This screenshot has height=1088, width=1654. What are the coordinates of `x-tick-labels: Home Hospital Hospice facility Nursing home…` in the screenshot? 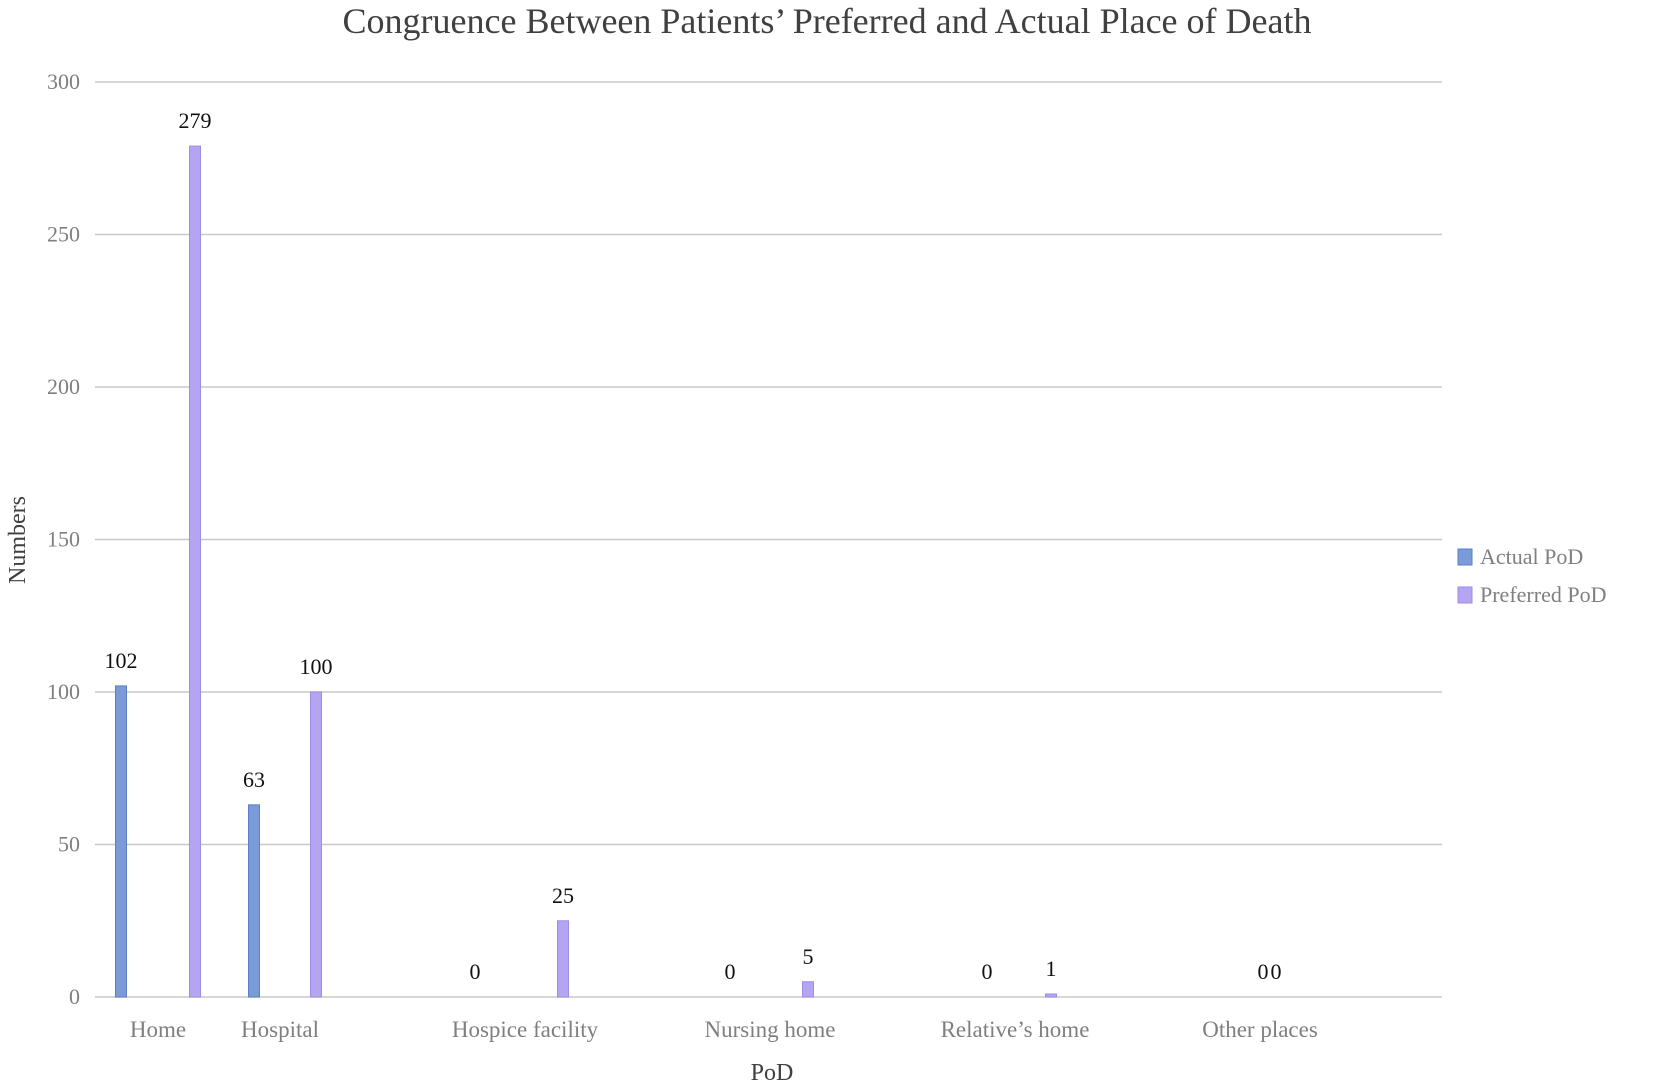 It's located at (724, 1029).